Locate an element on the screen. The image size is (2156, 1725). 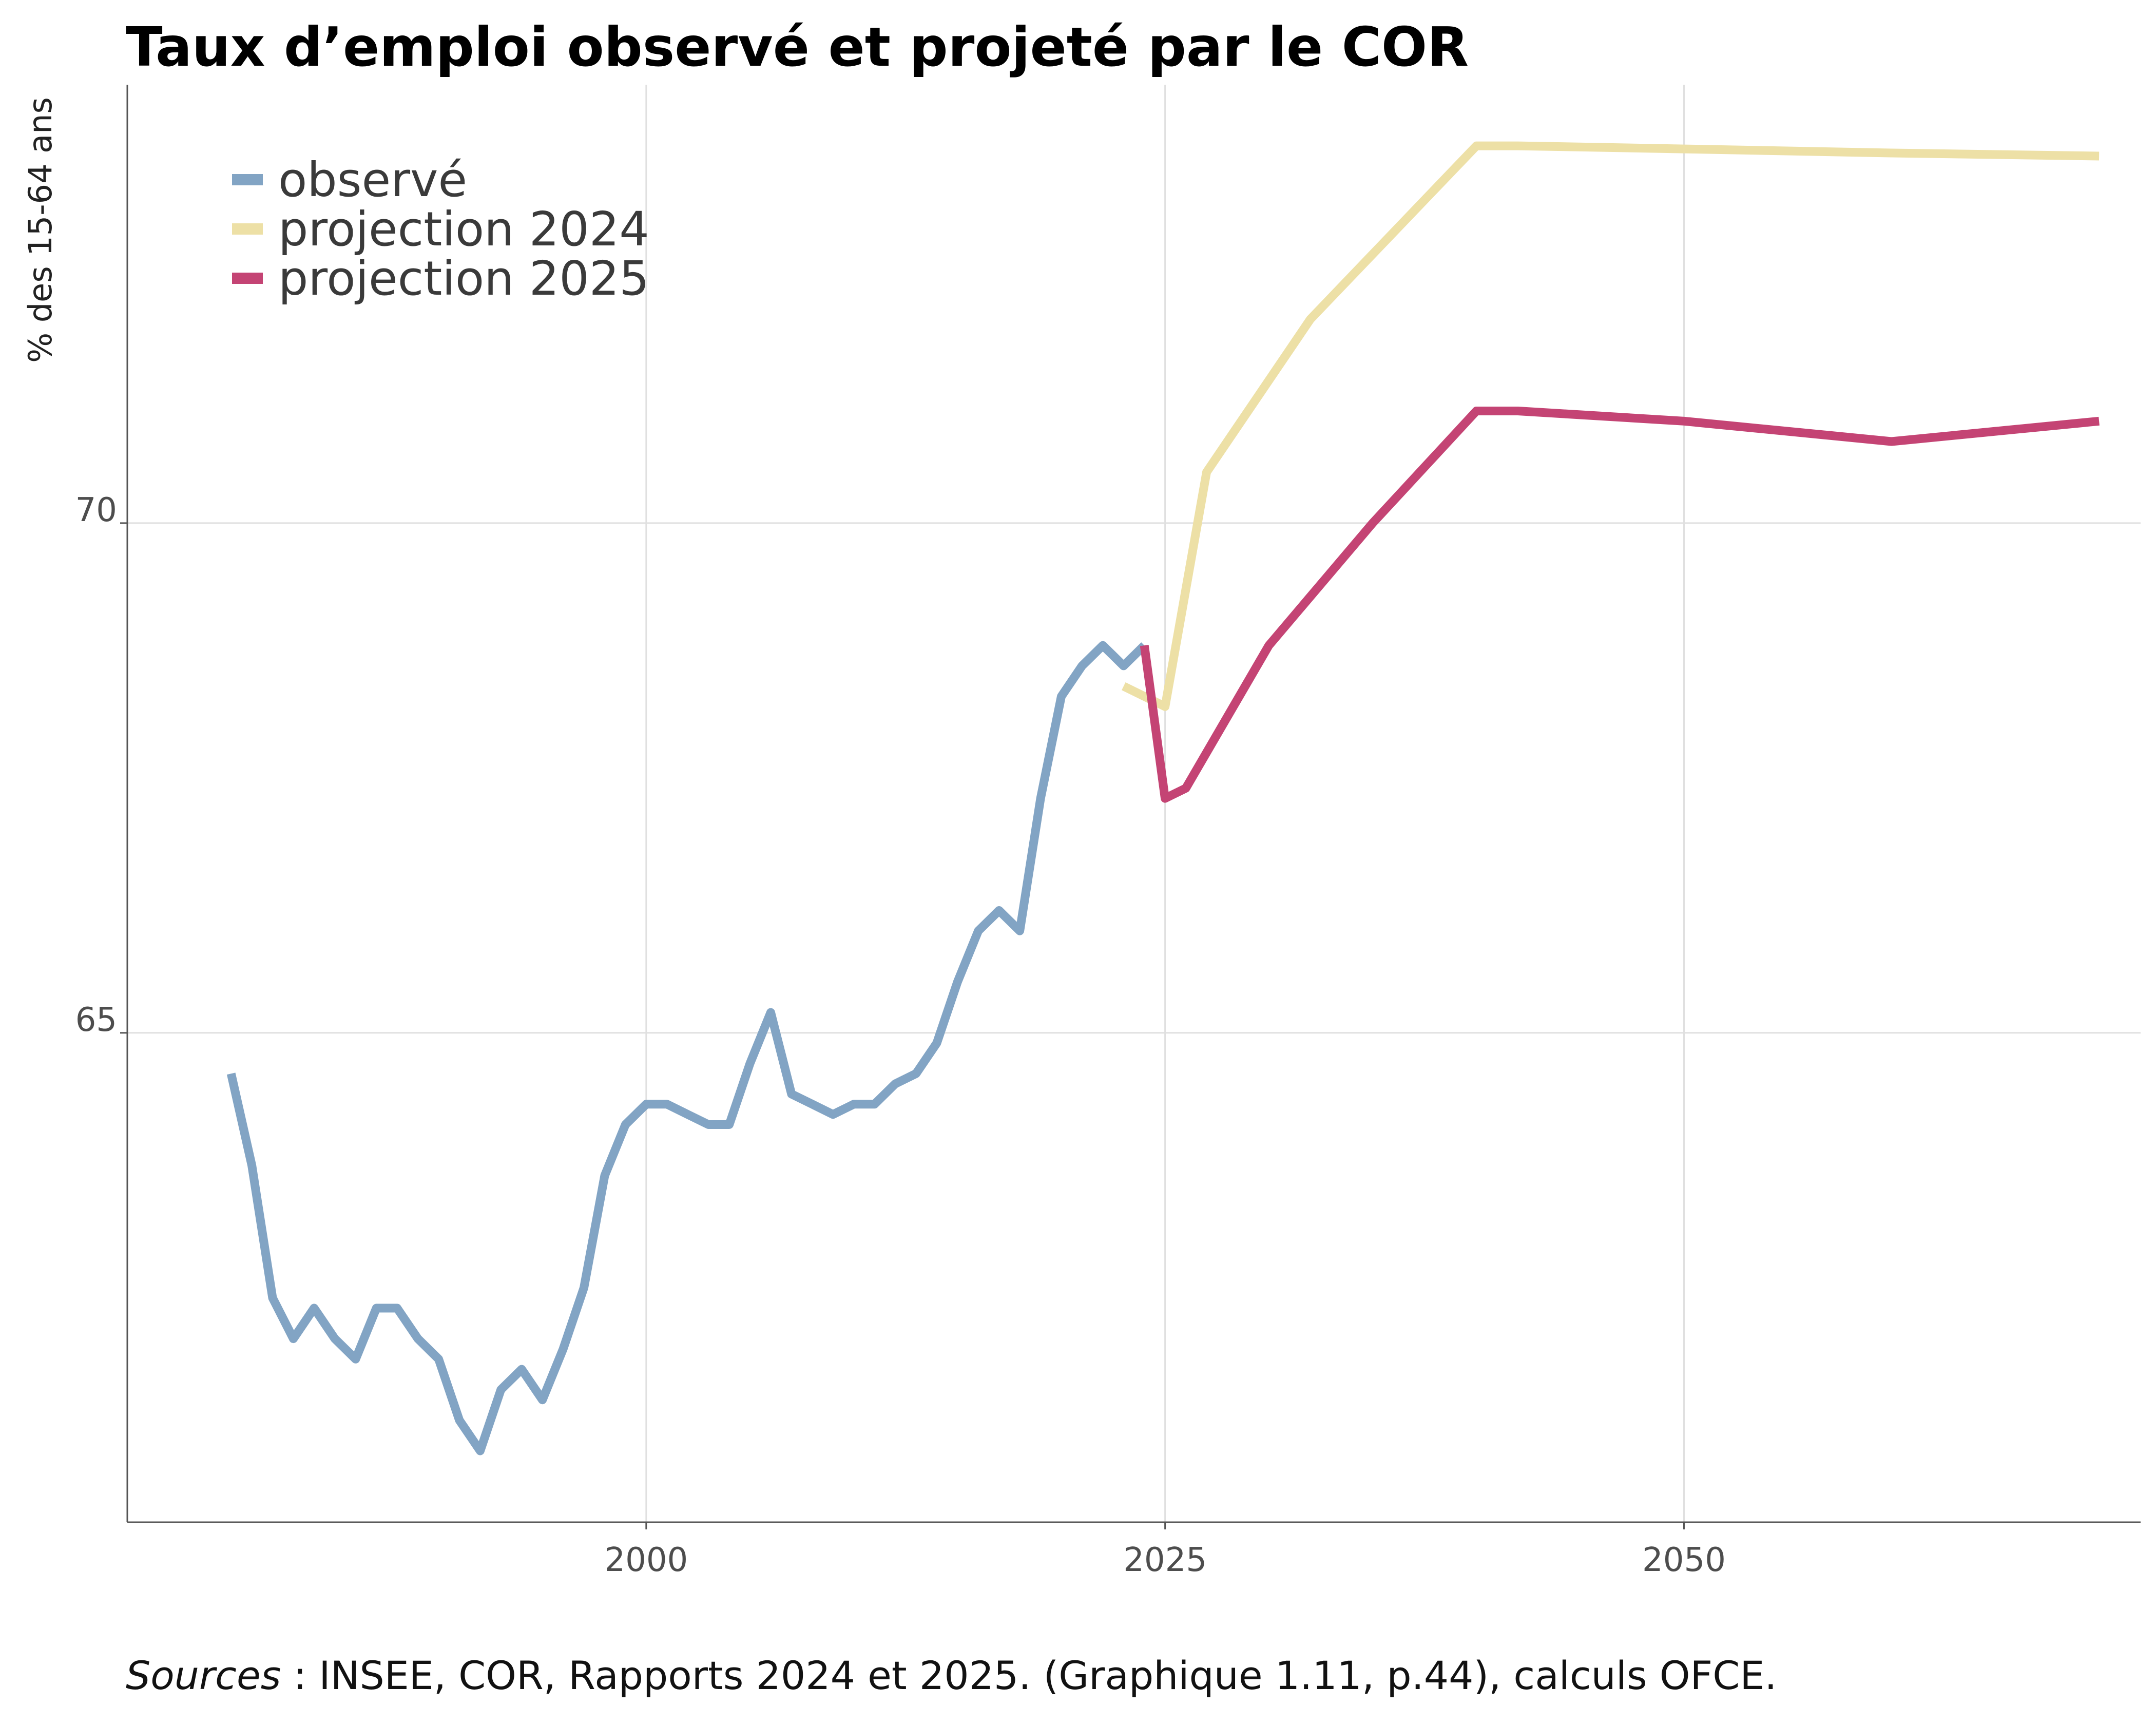
x-tick-label: 2050 is located at coordinates (1684, 1560).